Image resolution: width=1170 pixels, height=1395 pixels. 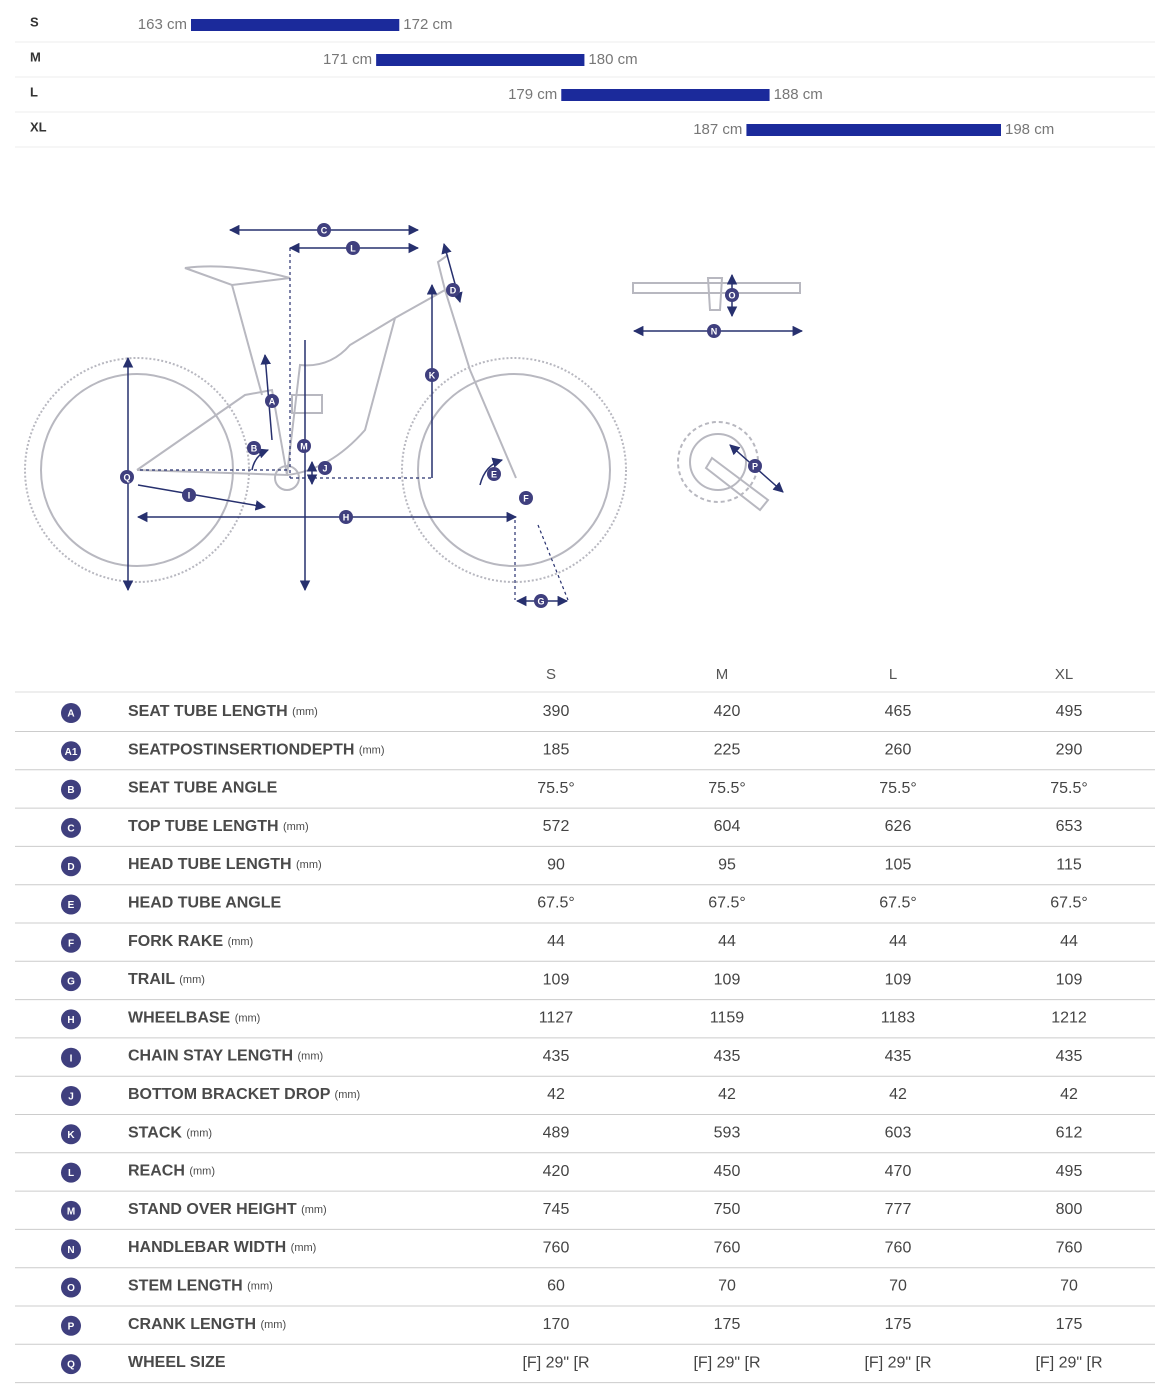 What do you see at coordinates (556, 1286) in the screenshot?
I see `cell-value: 60` at bounding box center [556, 1286].